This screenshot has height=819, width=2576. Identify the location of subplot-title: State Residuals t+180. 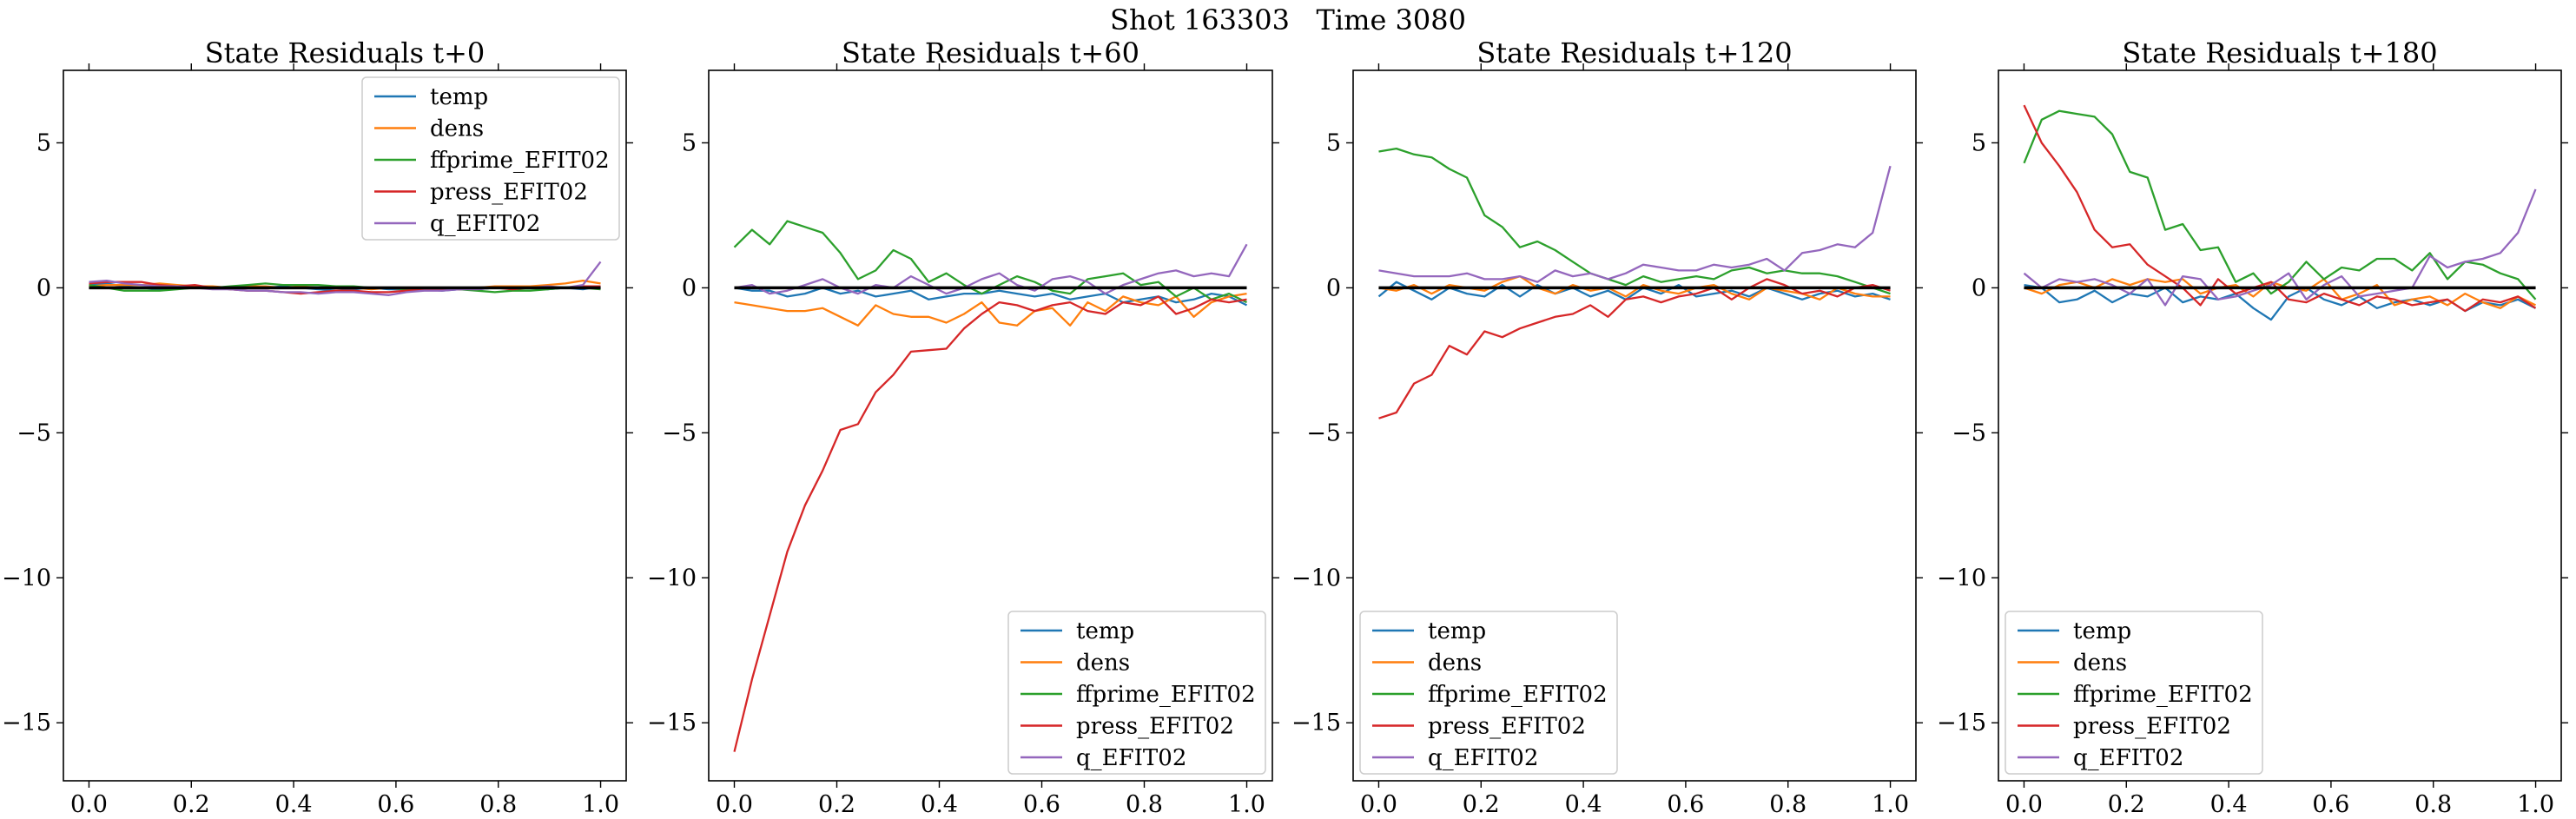
(2279, 52).